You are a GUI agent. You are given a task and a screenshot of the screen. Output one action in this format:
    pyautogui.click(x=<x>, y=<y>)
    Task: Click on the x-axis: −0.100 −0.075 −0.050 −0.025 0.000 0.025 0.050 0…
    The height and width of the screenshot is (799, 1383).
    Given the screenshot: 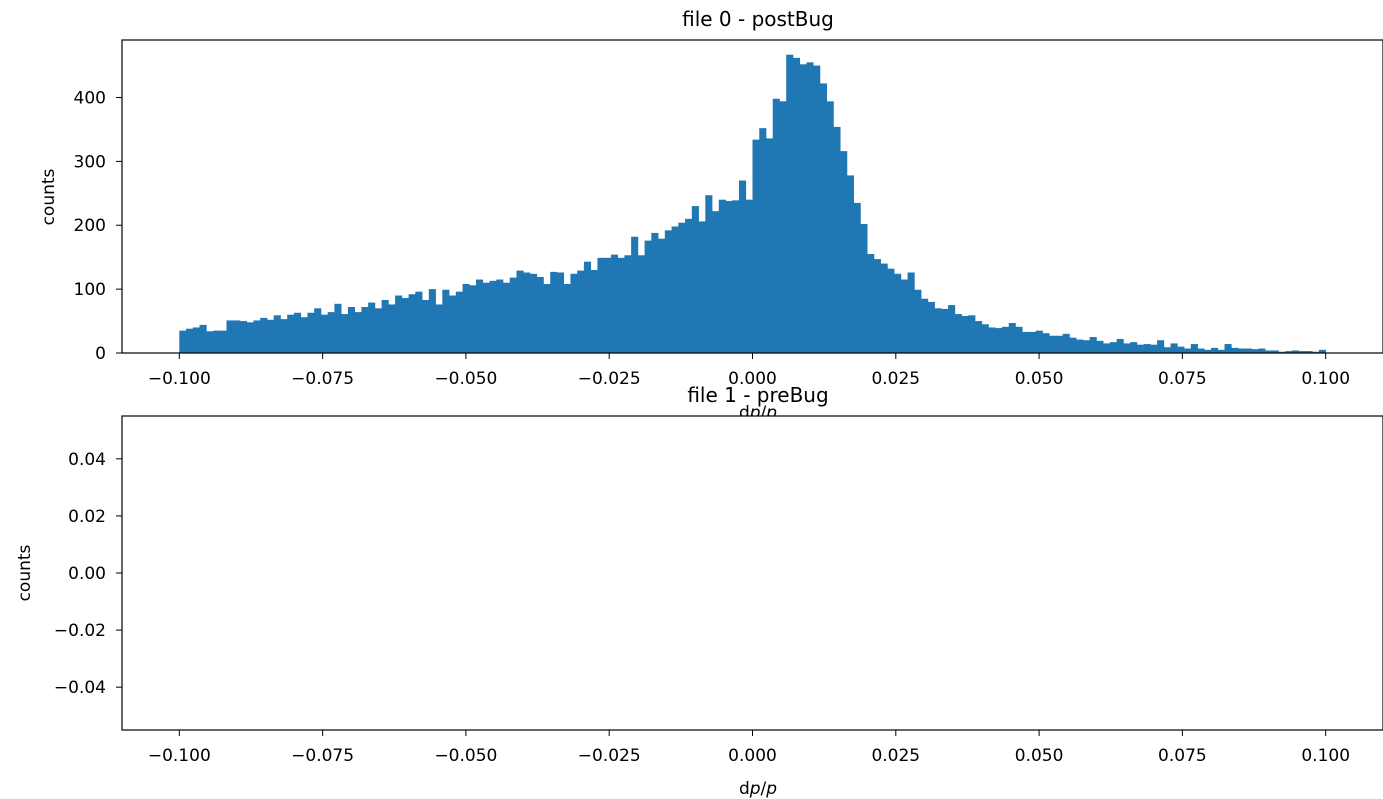 What is the action you would take?
    pyautogui.click(x=749, y=371)
    